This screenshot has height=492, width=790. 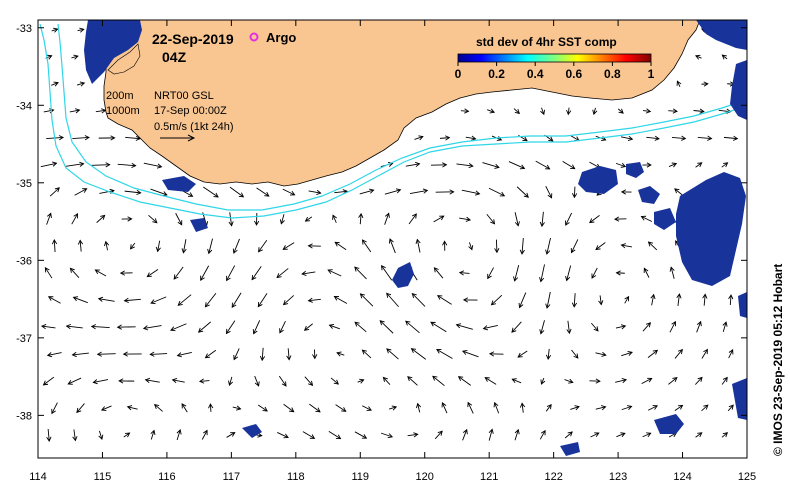 I want to click on colorbar-tick-label: 0.6, so click(x=573, y=74).